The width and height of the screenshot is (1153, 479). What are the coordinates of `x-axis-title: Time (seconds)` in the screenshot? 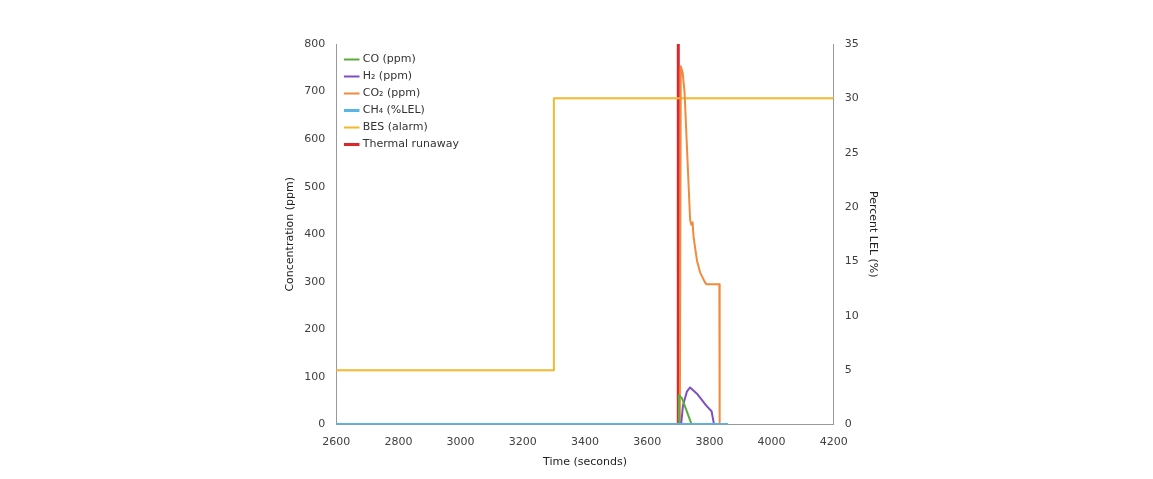 It's located at (584, 462).